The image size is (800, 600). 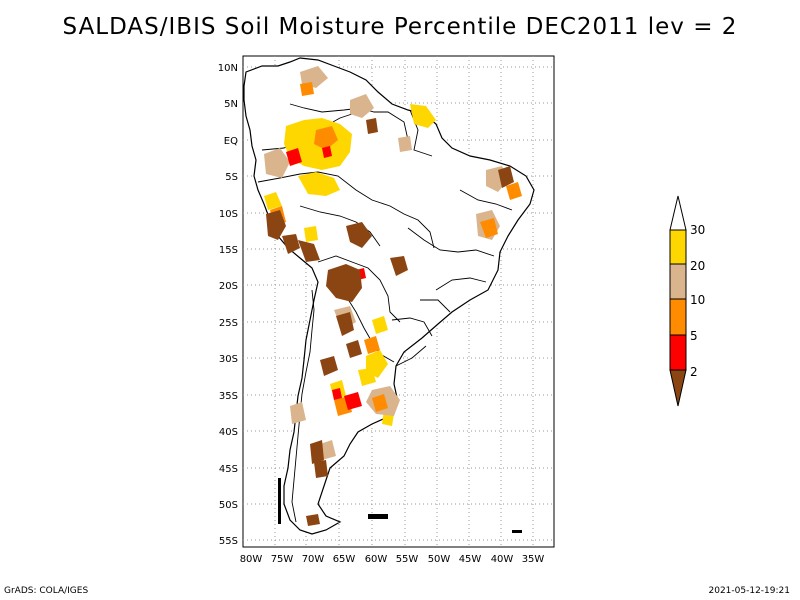 What do you see at coordinates (694, 336) in the screenshot?
I see `legend-label-5: 5` at bounding box center [694, 336].